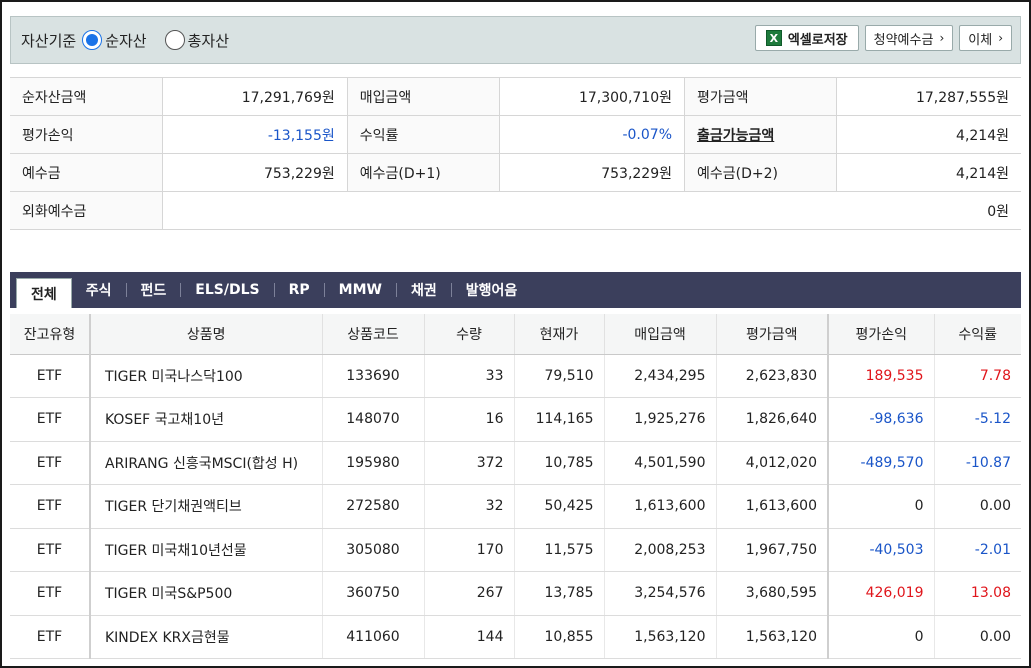 The width and height of the screenshot is (1031, 668). I want to click on product-tabs: 전체 주식 펀드 ELS/DLS RP MMW 채권 발행어음, so click(515, 290).